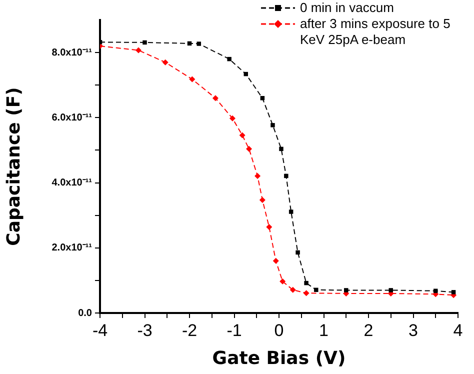  Describe the element at coordinates (413, 330) in the screenshot. I see `x-tick-label: 3` at that location.